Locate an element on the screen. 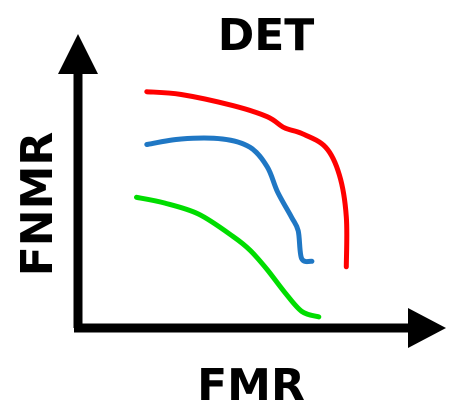 The height and width of the screenshot is (406, 451). y-axis-arrowhead is located at coordinates (78, 54).